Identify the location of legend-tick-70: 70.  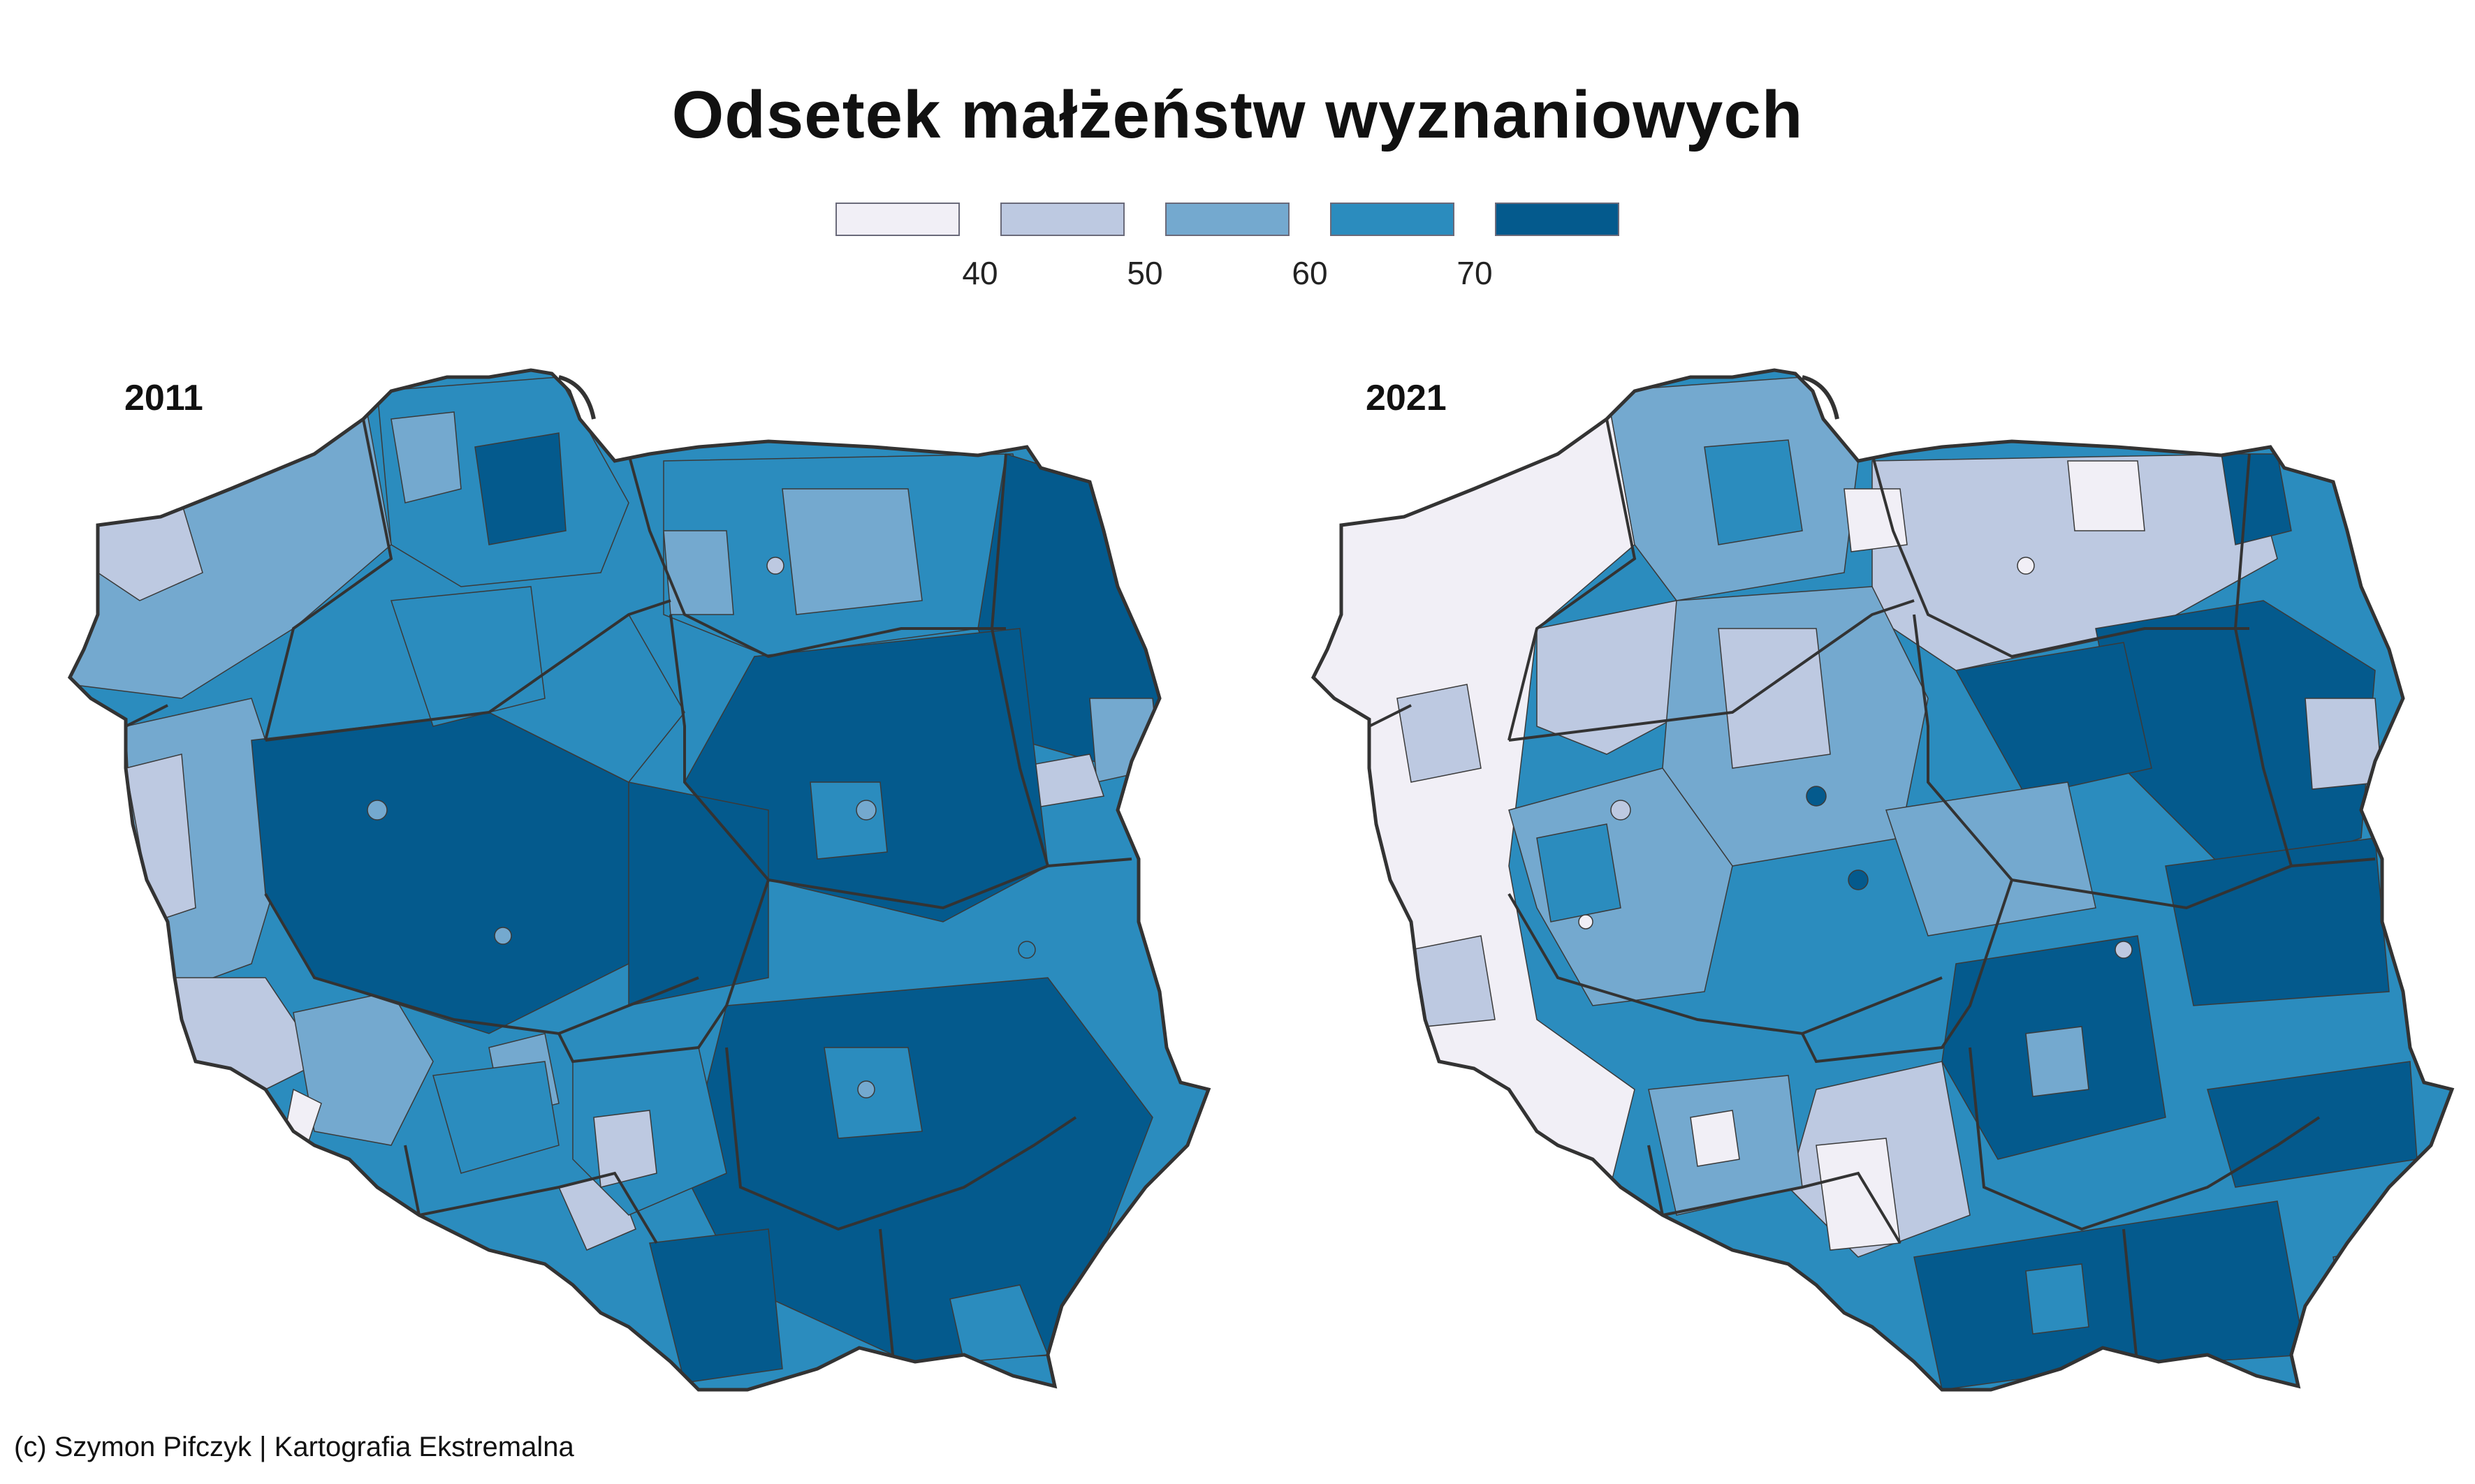
(1474, 273).